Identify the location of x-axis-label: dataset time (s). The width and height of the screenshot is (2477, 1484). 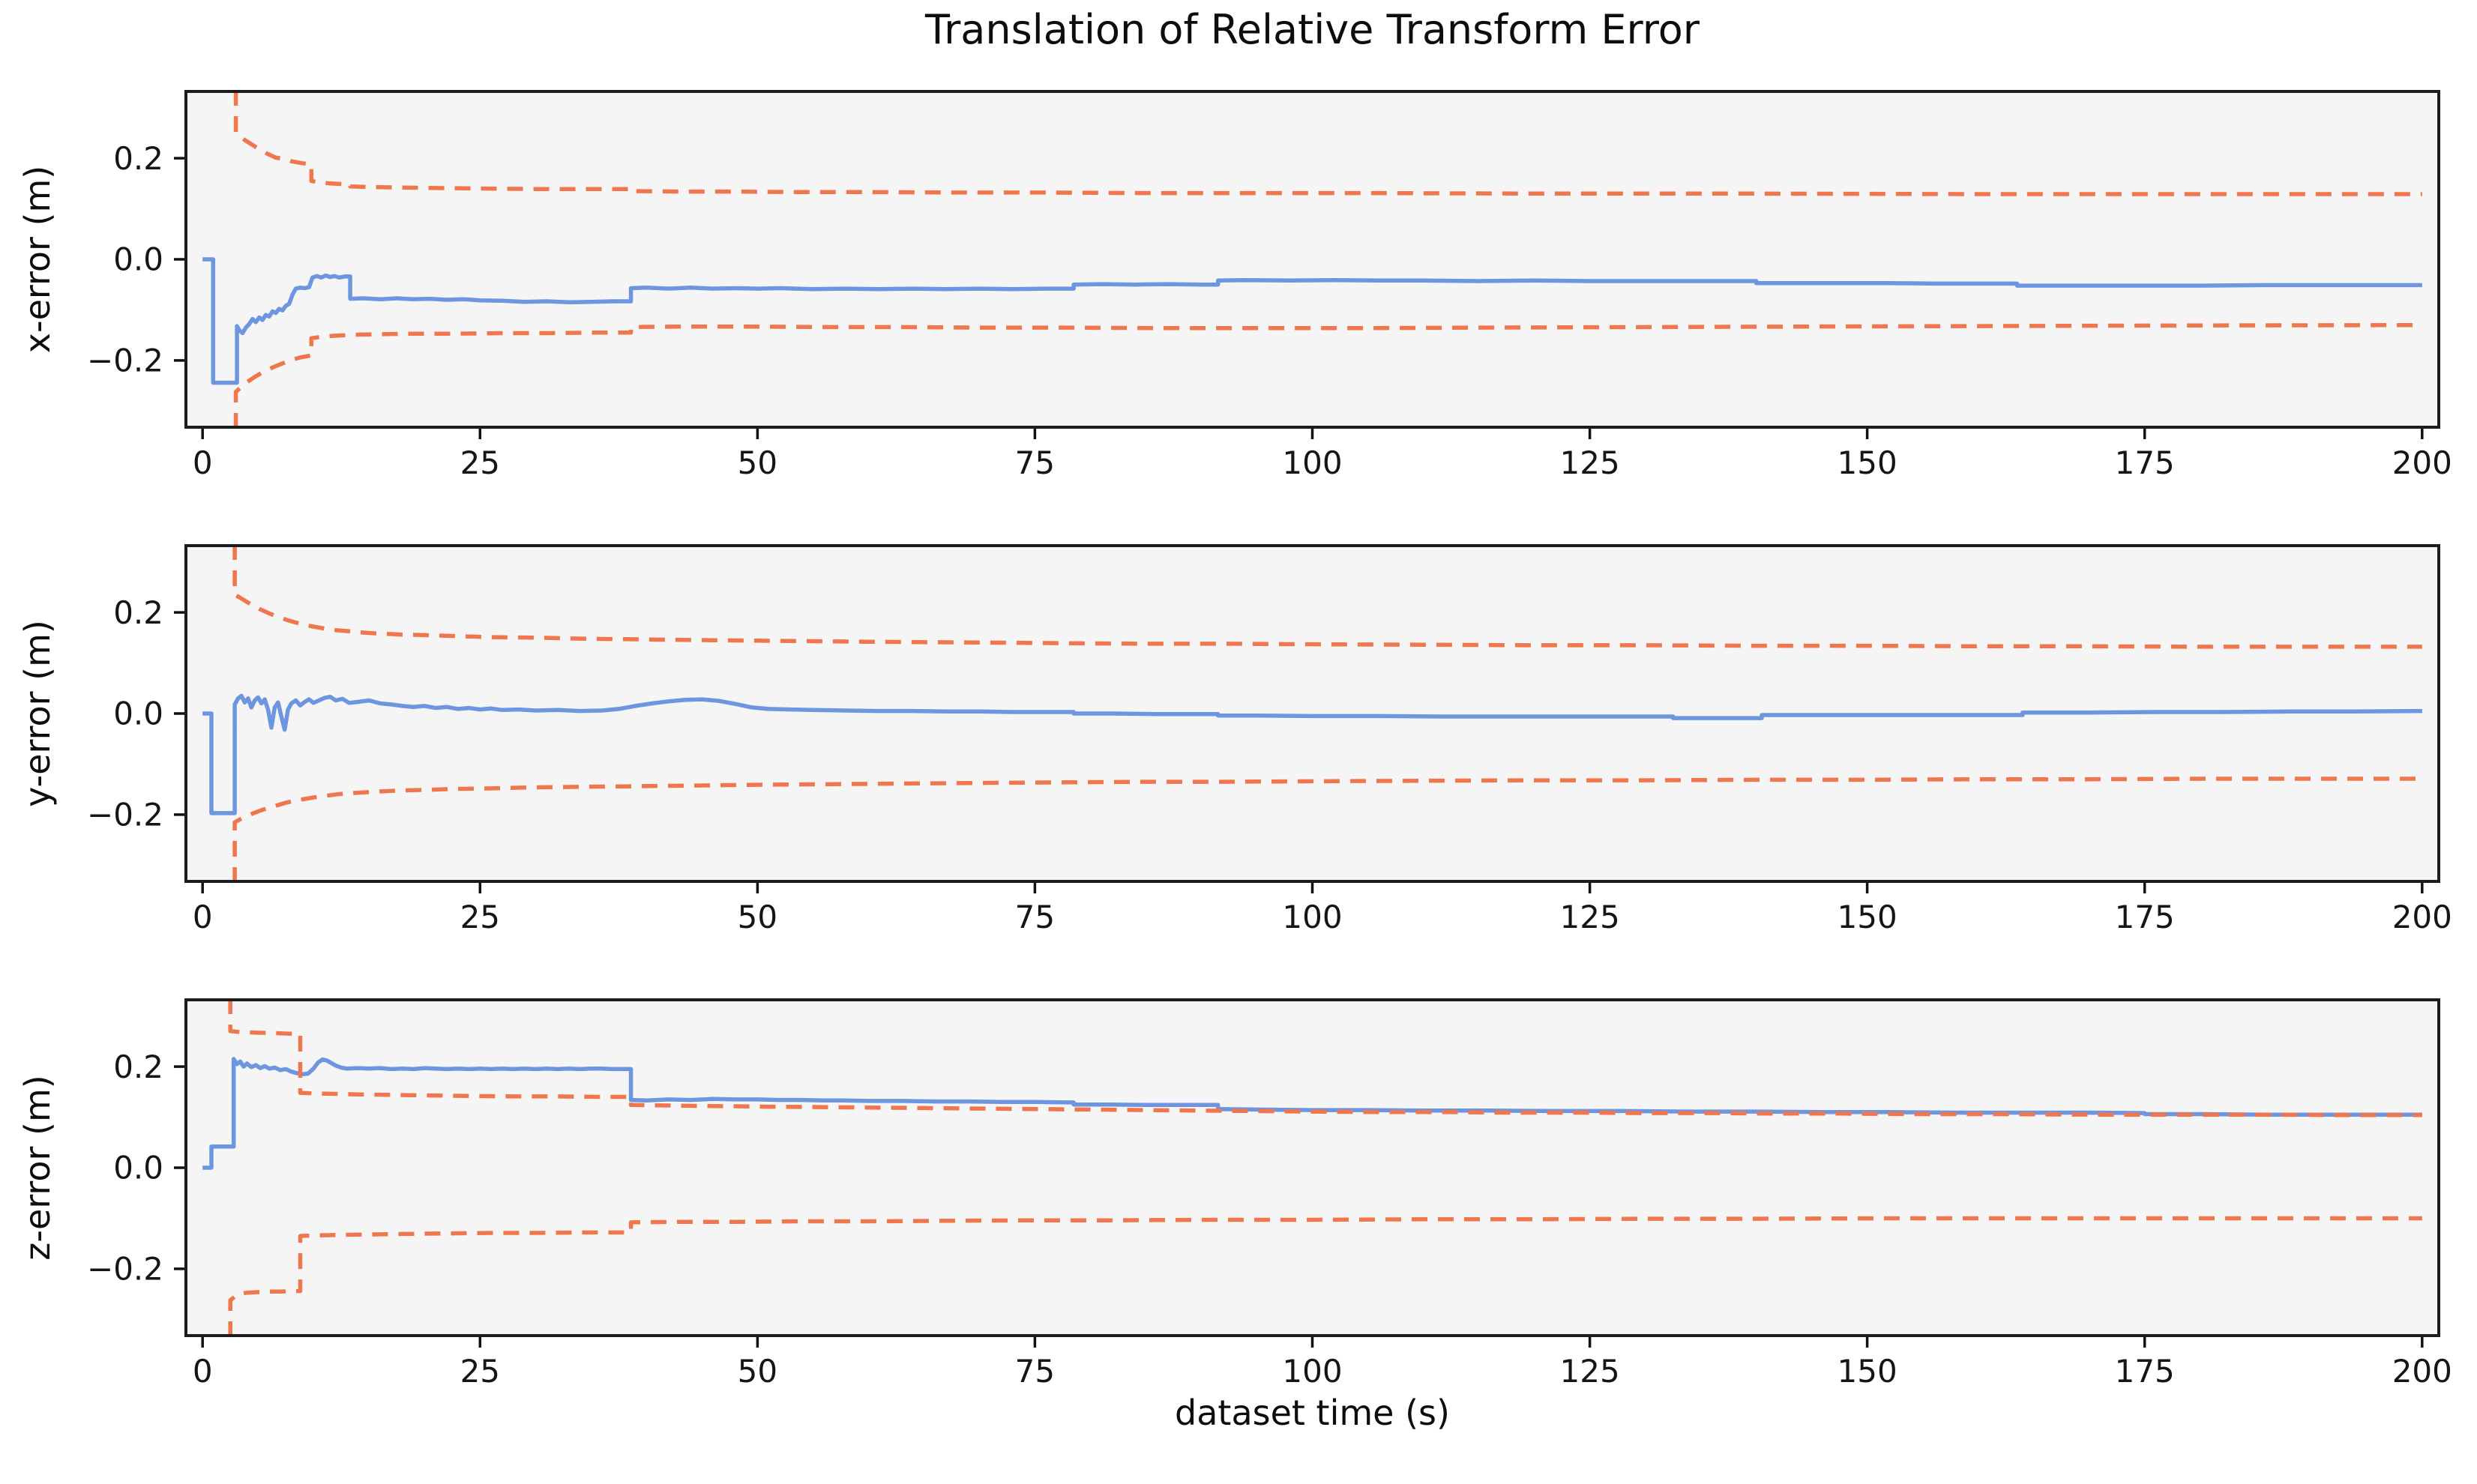
(1312, 1413).